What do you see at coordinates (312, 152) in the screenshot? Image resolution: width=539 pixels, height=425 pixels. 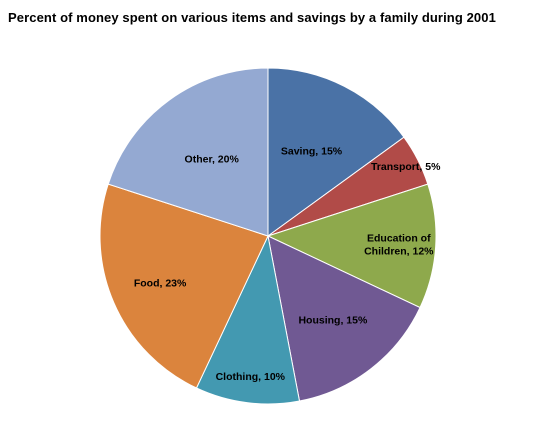 I see `slice-label-saving: Saving, 15%` at bounding box center [312, 152].